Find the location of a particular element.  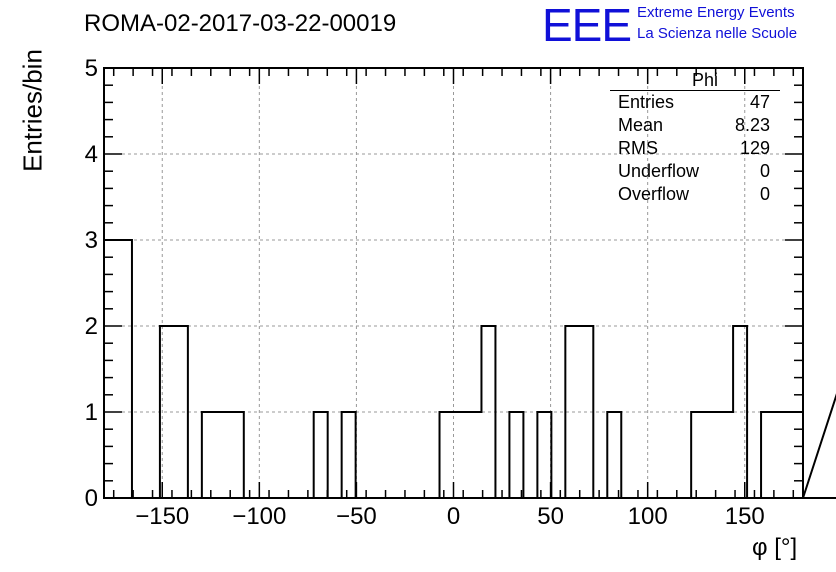

eee-logo: EEE is located at coordinates (587, 25).